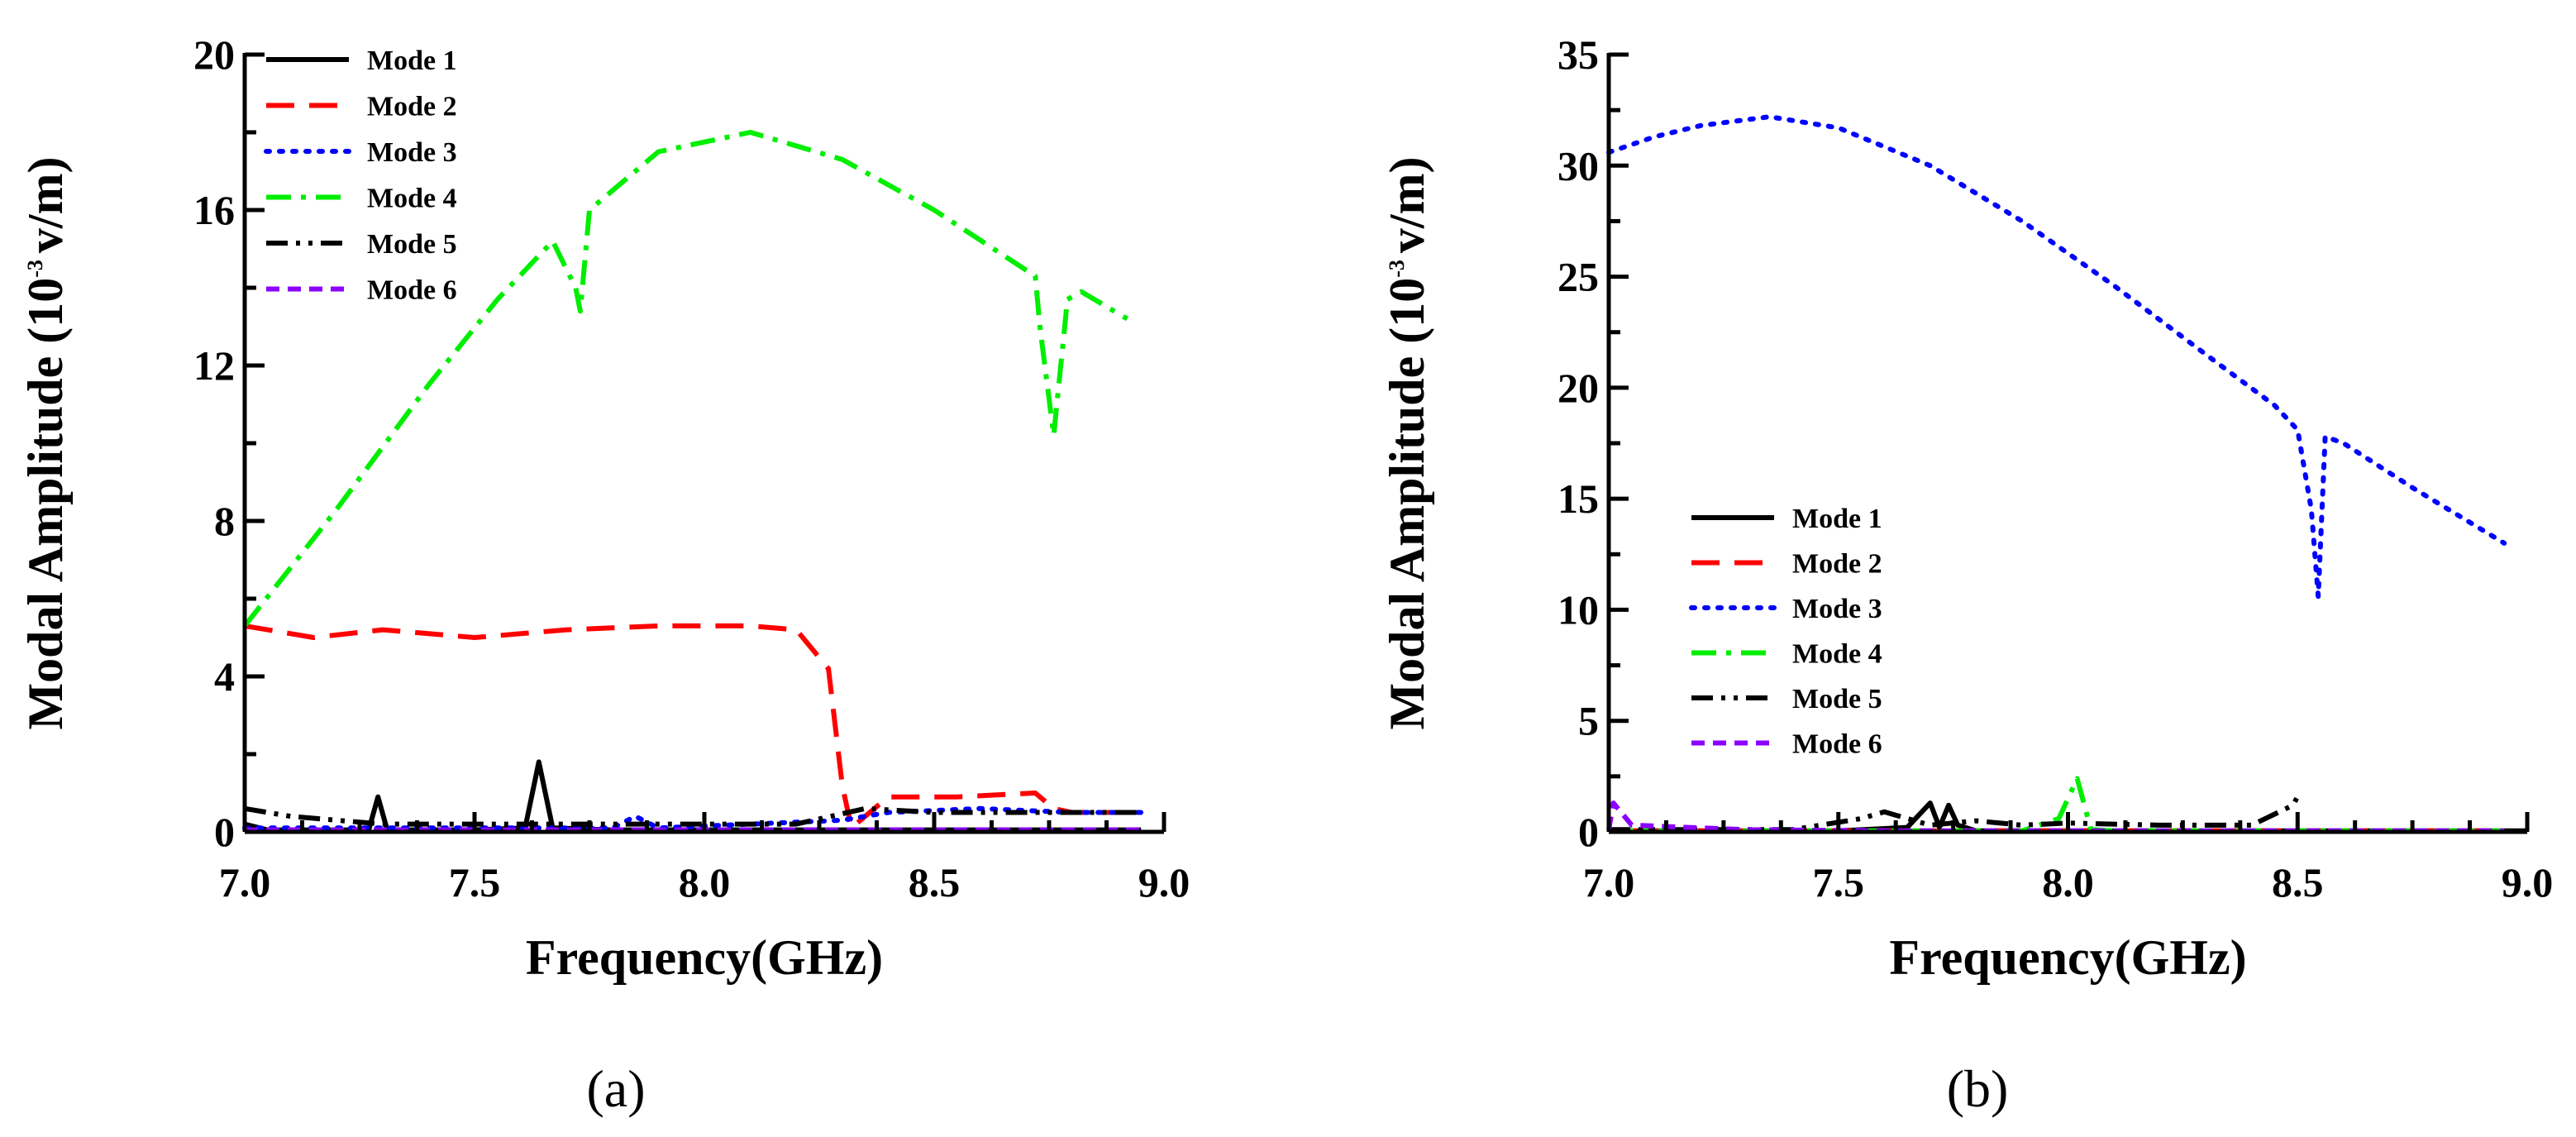  I want to click on panel-caption: (a), so click(615, 1088).